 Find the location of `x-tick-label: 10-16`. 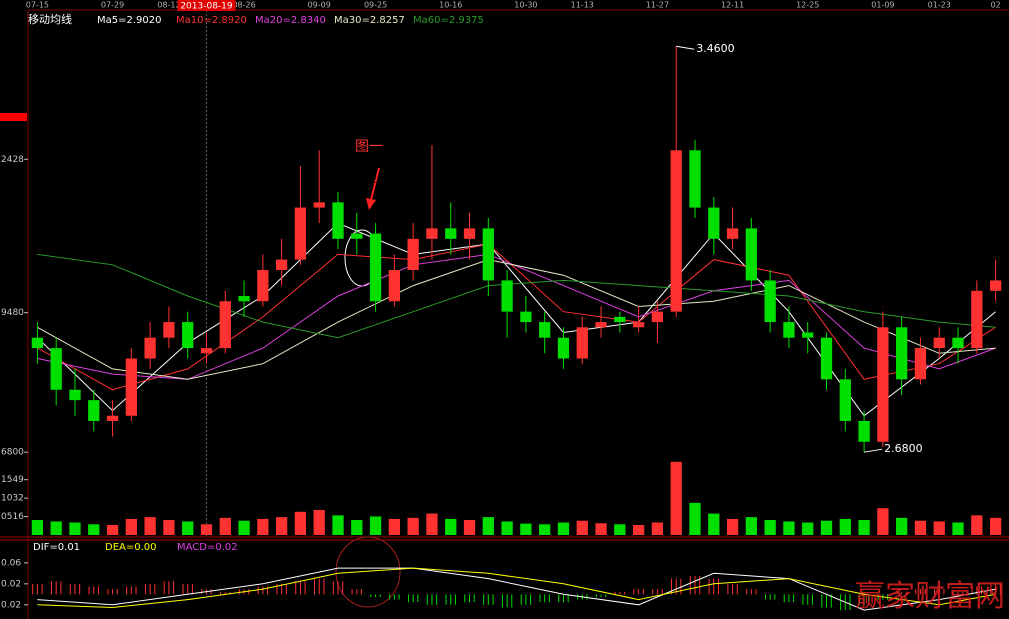

x-tick-label: 10-16 is located at coordinates (450, 5).